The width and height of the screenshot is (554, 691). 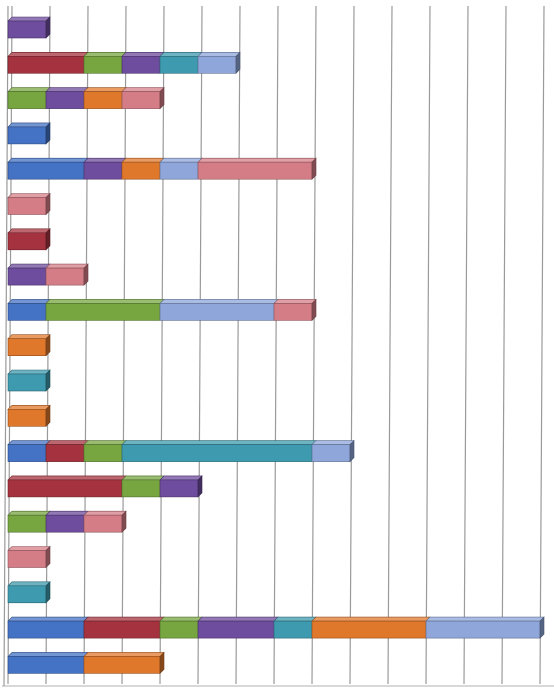 What do you see at coordinates (238, 627) in the screenshot?
I see `bar-segment-r18-s4` at bounding box center [238, 627].